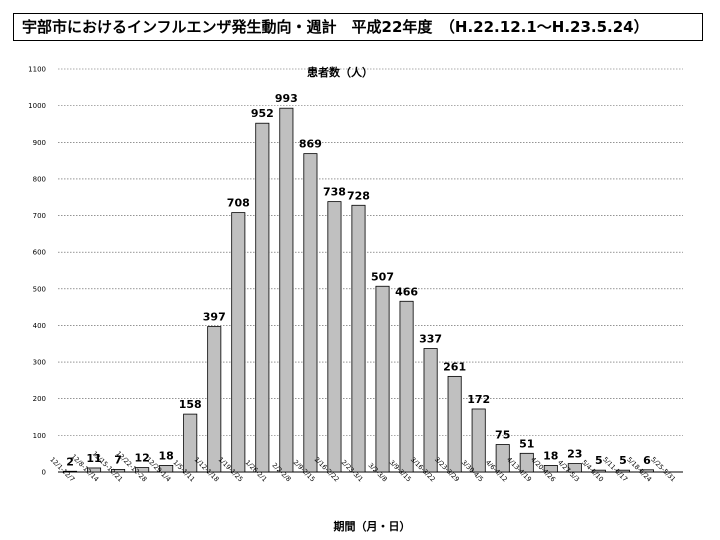 The width and height of the screenshot is (720, 540). What do you see at coordinates (37, 70) in the screenshot?
I see `y-tick-label: 1100` at bounding box center [37, 70].